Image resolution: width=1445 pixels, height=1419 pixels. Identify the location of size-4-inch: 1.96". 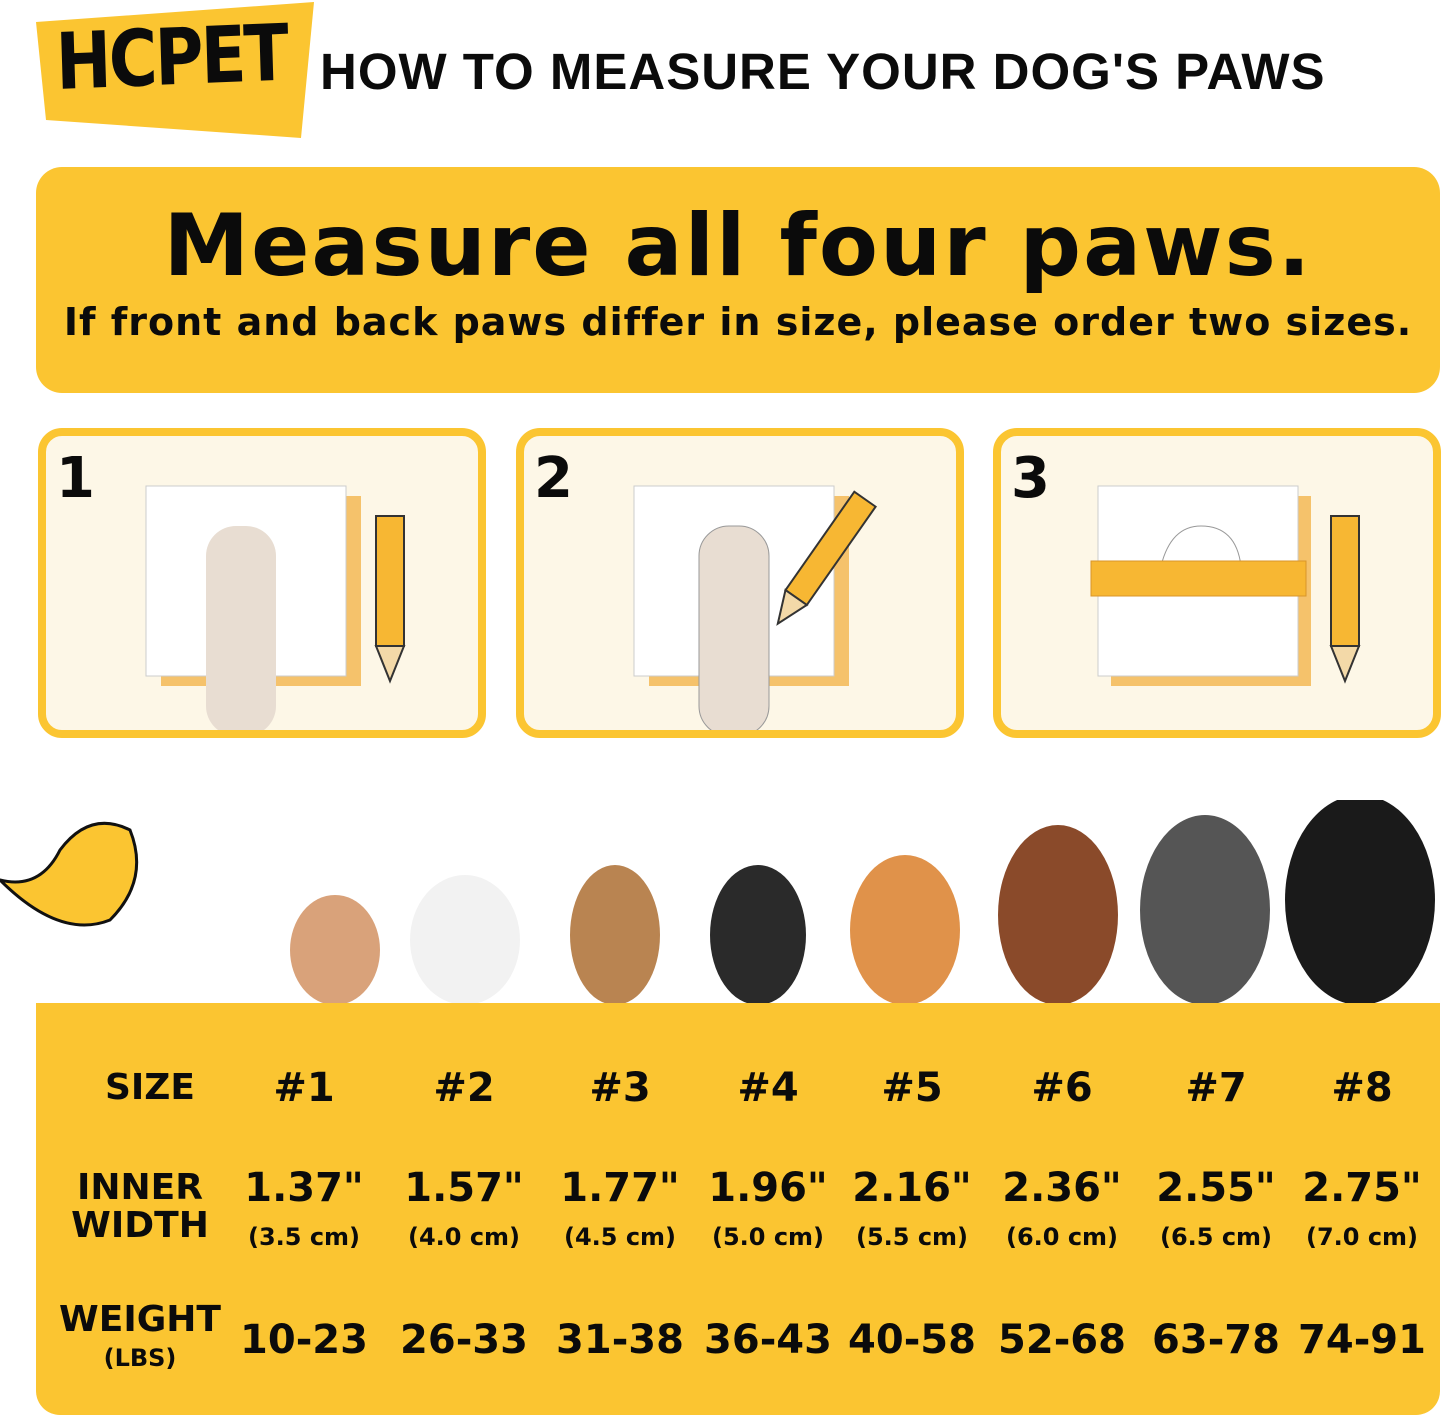
(768, 1188).